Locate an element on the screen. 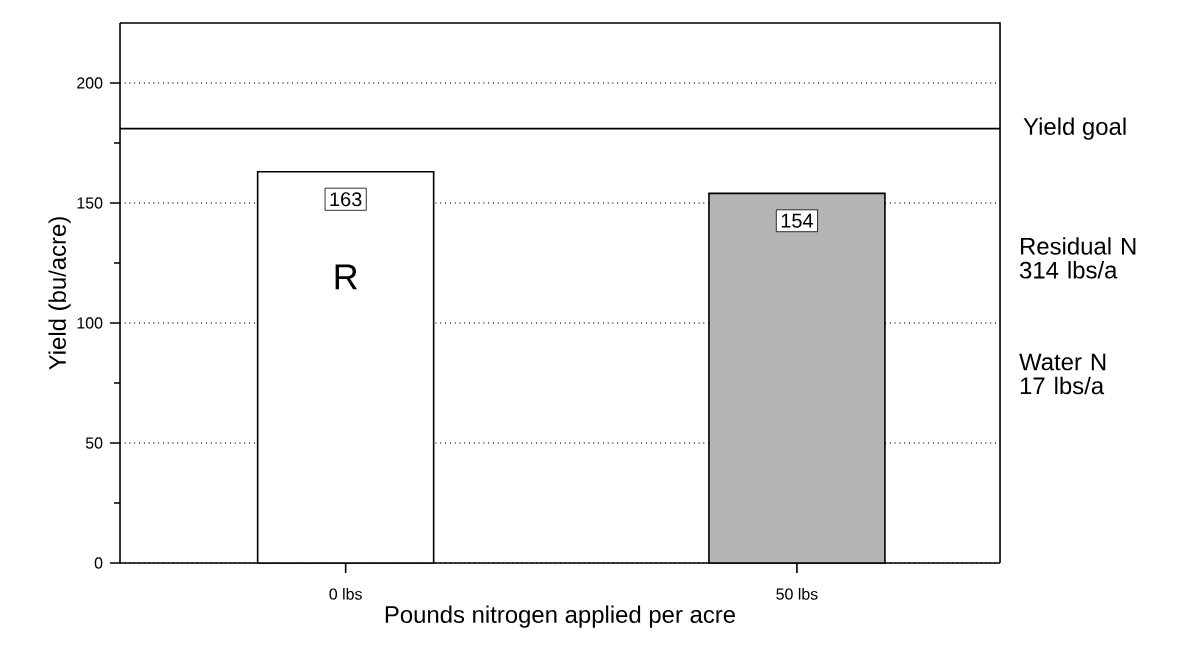 The image size is (1199, 649). ref-line-label: Yield goal is located at coordinates (1074, 128).